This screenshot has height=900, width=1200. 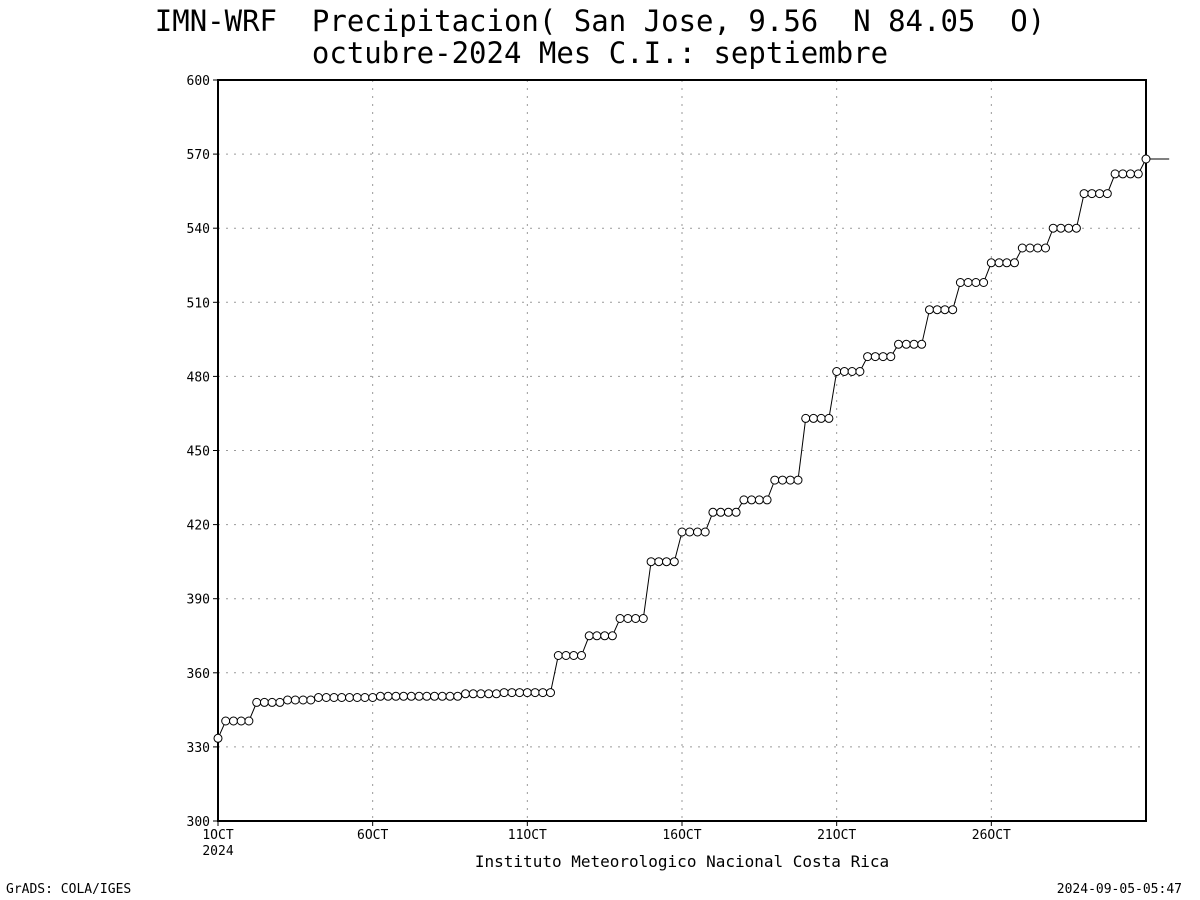 I want to click on y-tick-label: 300, so click(x=198, y=822).